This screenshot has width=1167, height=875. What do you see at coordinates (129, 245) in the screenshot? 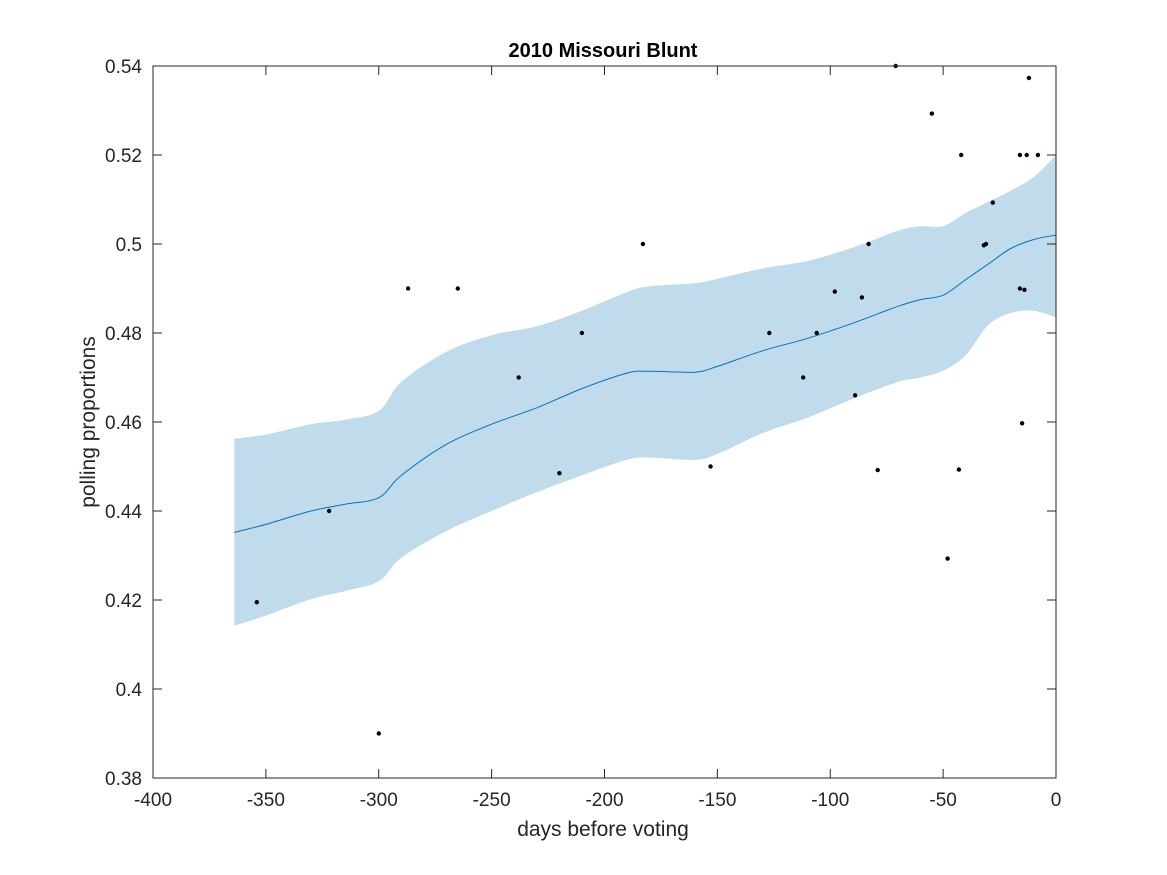
I see `y-tick-label: 0.5` at bounding box center [129, 245].